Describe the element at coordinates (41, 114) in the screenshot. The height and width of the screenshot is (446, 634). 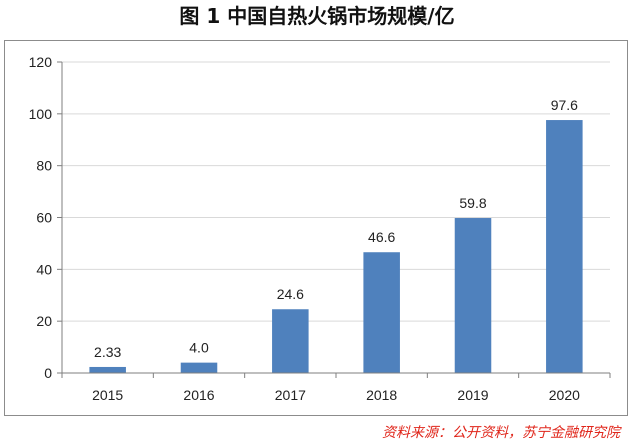
I see `y-tick-label: 100` at that location.